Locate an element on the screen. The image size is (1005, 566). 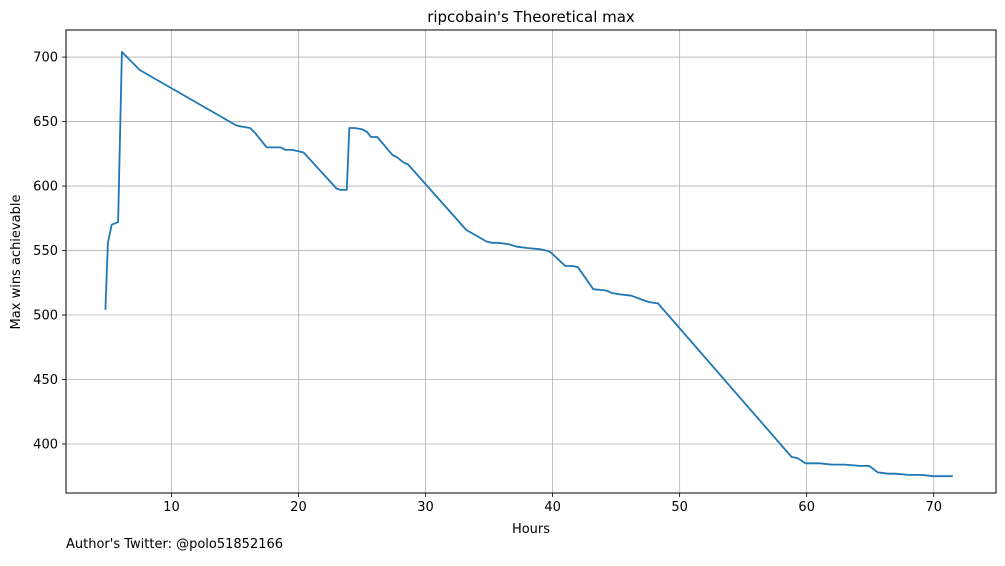
y-tick-label: 450 is located at coordinates (45, 380).